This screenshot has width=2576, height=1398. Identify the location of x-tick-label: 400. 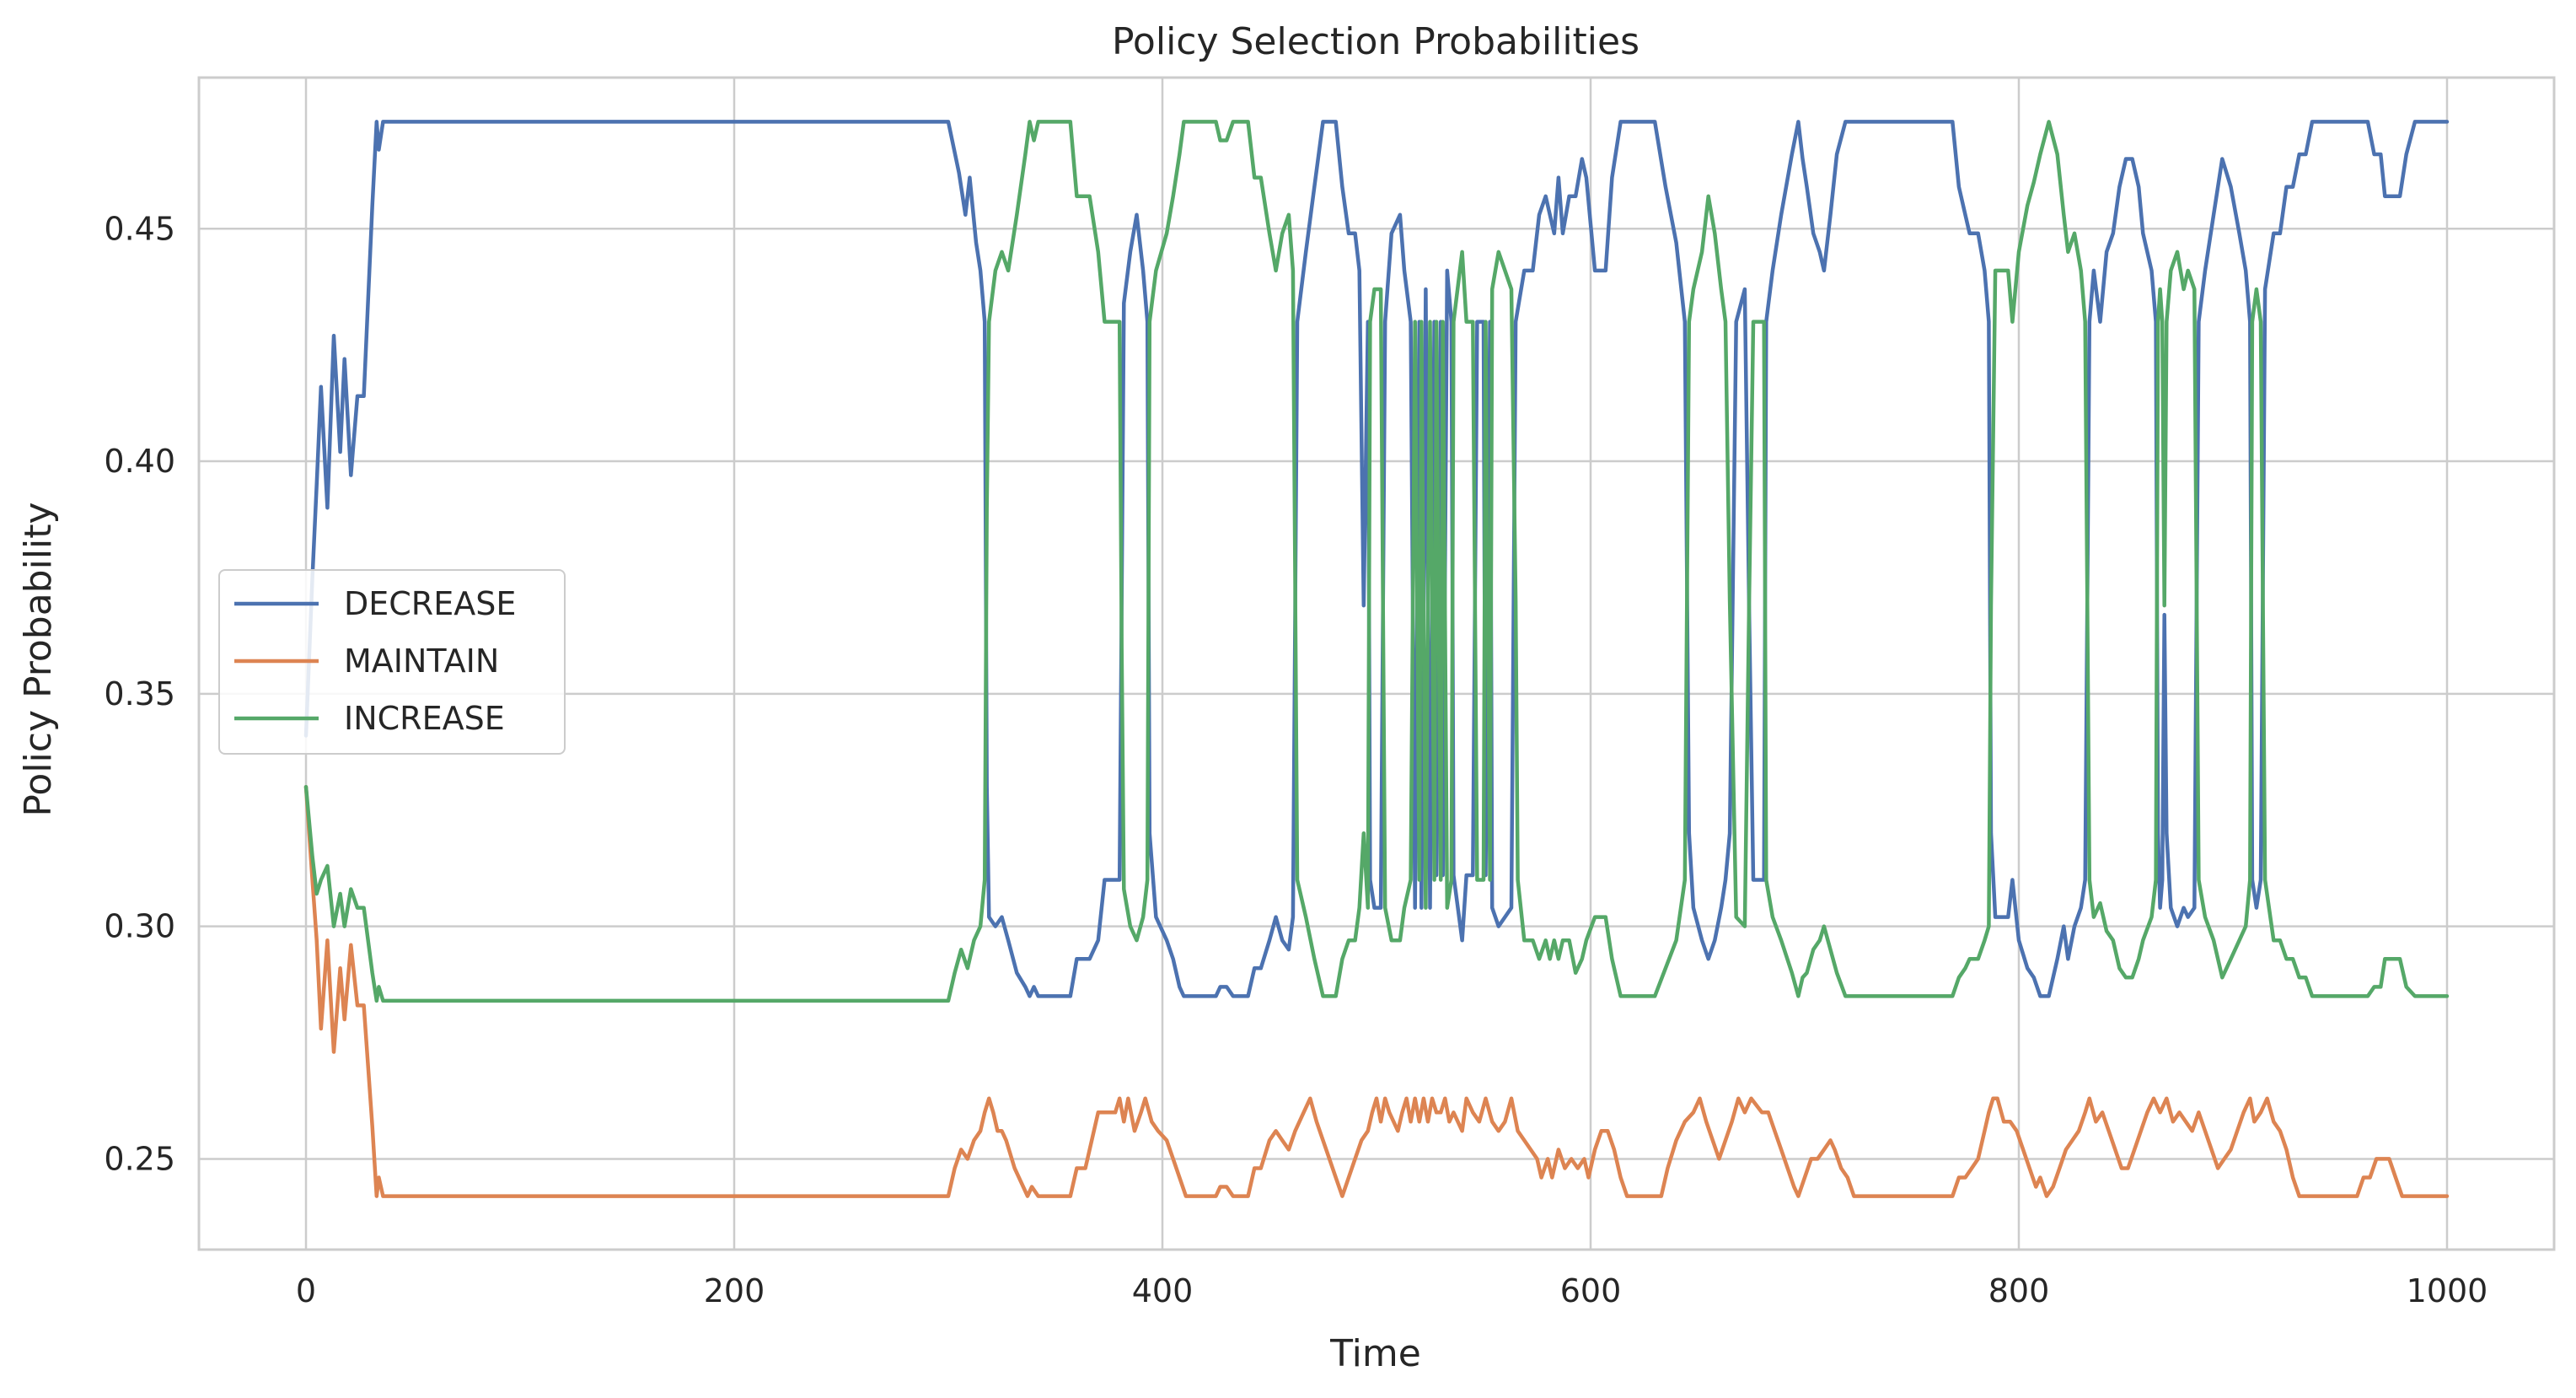
(1163, 1290).